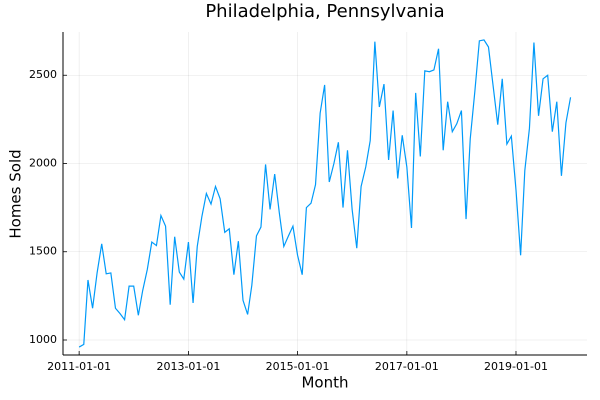  I want to click on x-axis-label: Month, so click(324, 383).